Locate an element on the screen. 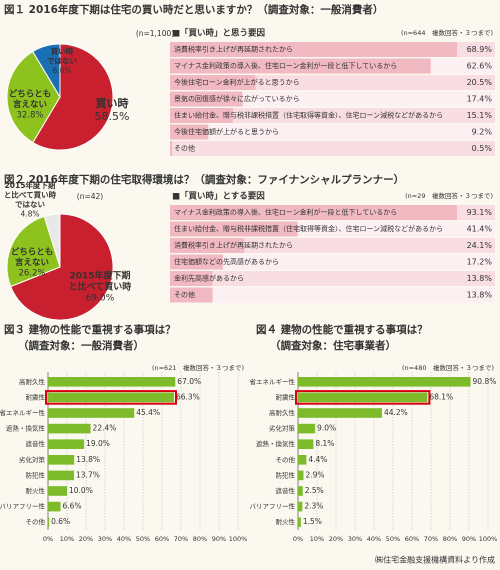  sample-note: (n=621 複数回答・３つまで) is located at coordinates (198, 367).